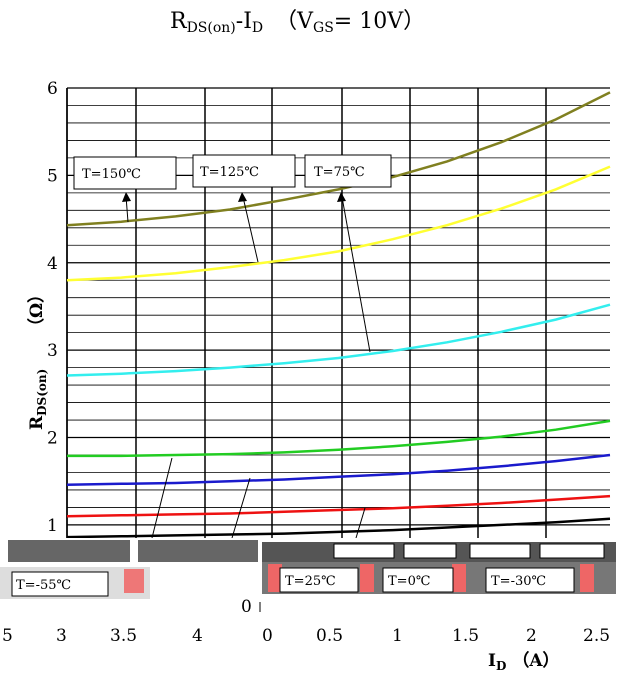 The height and width of the screenshot is (678, 621). Describe the element at coordinates (329, 636) in the screenshot. I see `x-tick-label: 0.5` at that location.